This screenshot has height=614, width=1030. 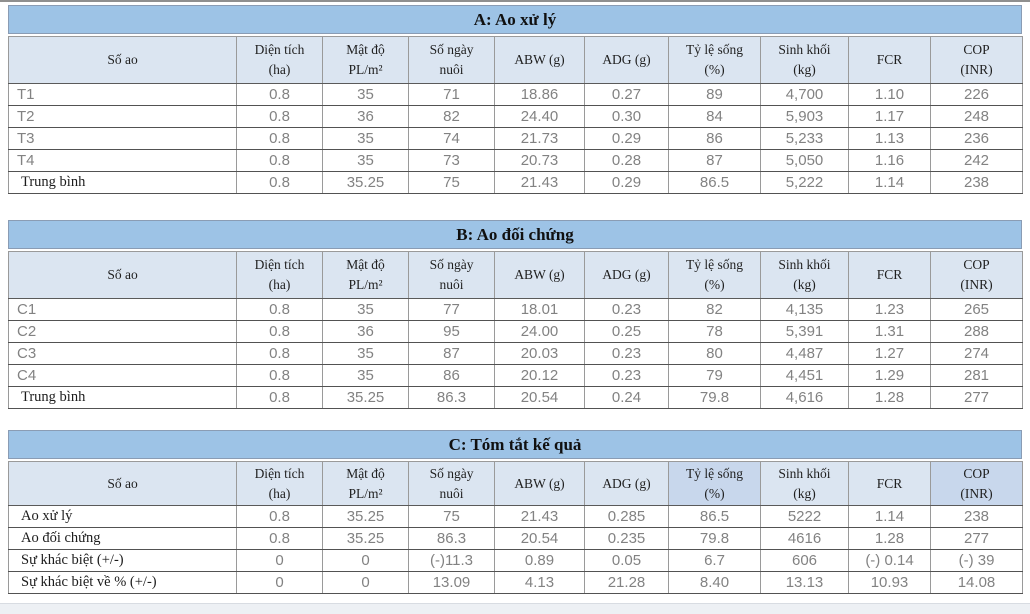 What do you see at coordinates (889, 160) in the screenshot?
I see `data-cell: 1.16` at bounding box center [889, 160].